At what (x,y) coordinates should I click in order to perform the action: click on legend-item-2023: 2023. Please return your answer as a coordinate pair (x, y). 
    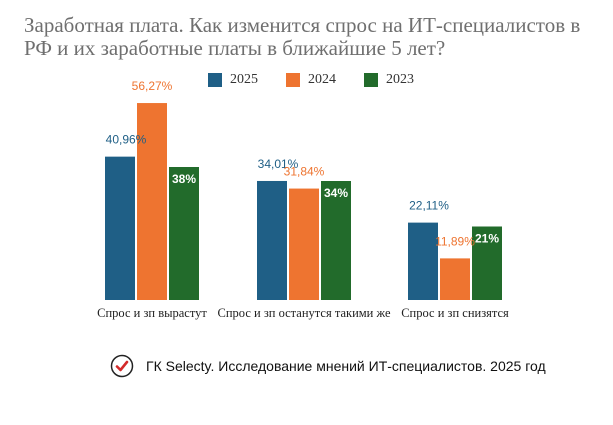
    Looking at the image, I should click on (389, 80).